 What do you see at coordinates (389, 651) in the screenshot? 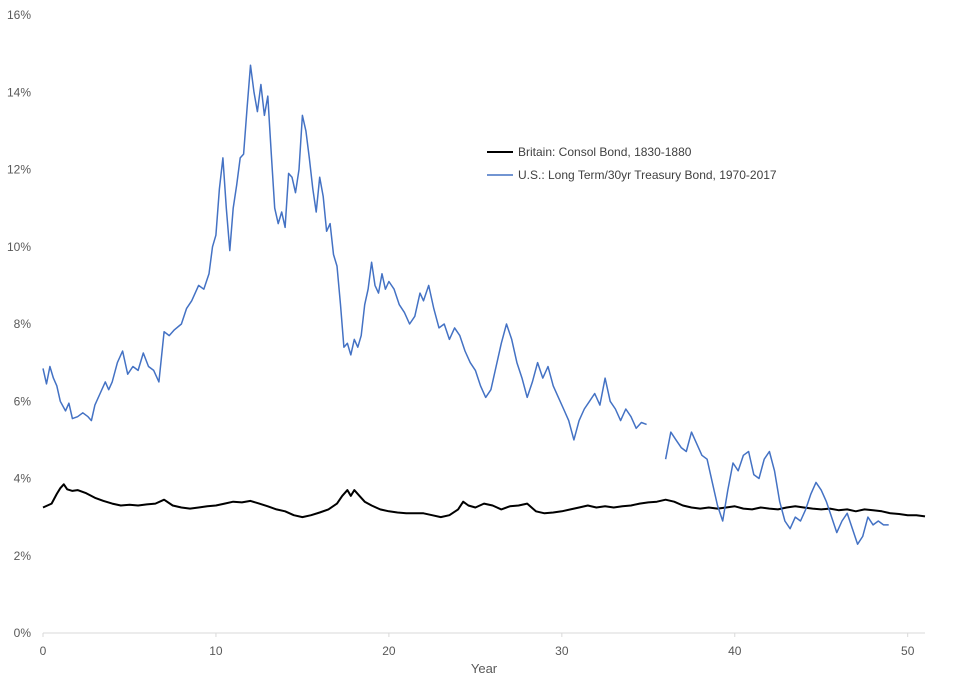
I see `x-tick-label: 20` at bounding box center [389, 651].